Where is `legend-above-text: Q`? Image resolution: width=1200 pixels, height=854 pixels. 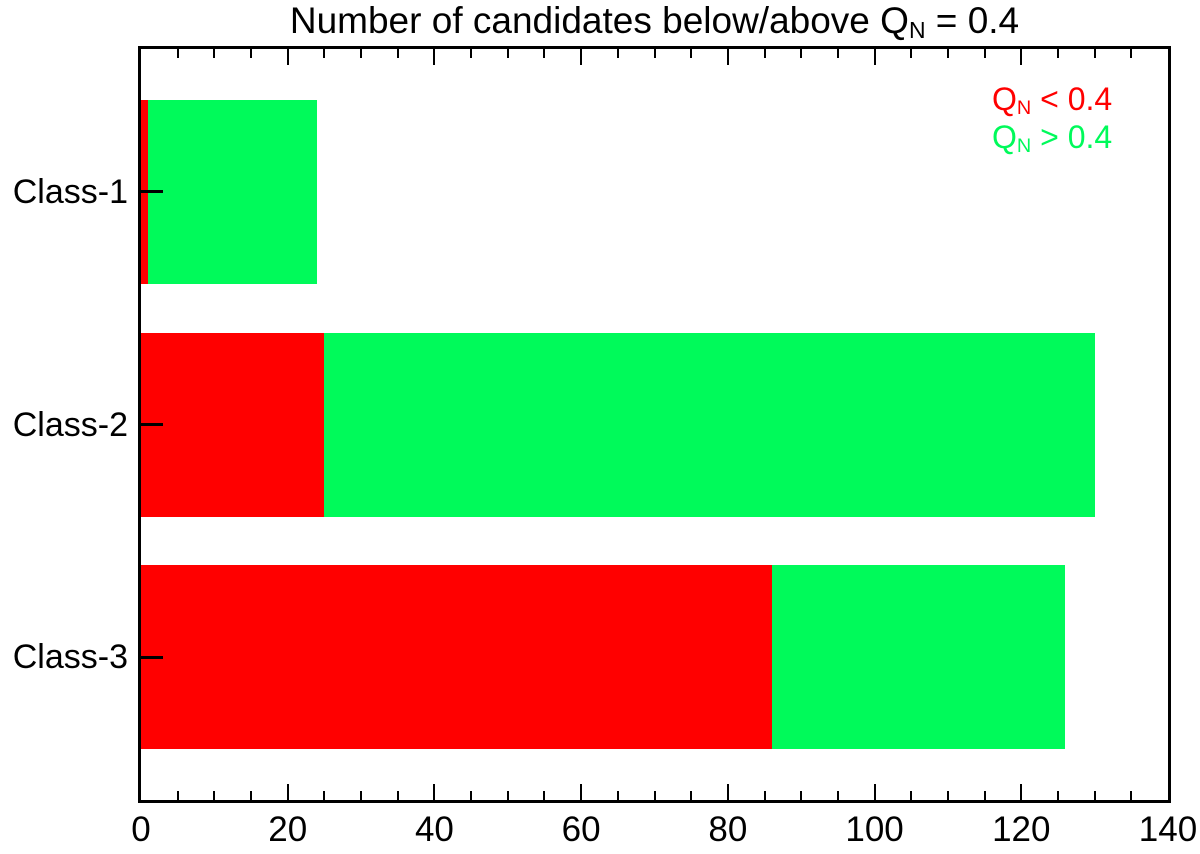
legend-above-text: Q is located at coordinates (1004, 137).